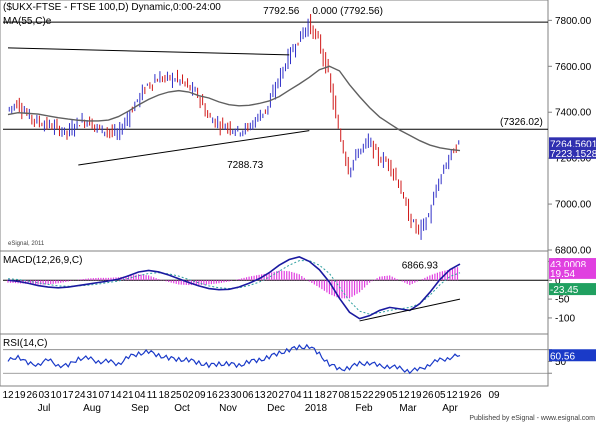 This screenshot has width=600, height=423. Describe the element at coordinates (562, 356) in the screenshot. I see `value-box-label: 60.56` at that location.